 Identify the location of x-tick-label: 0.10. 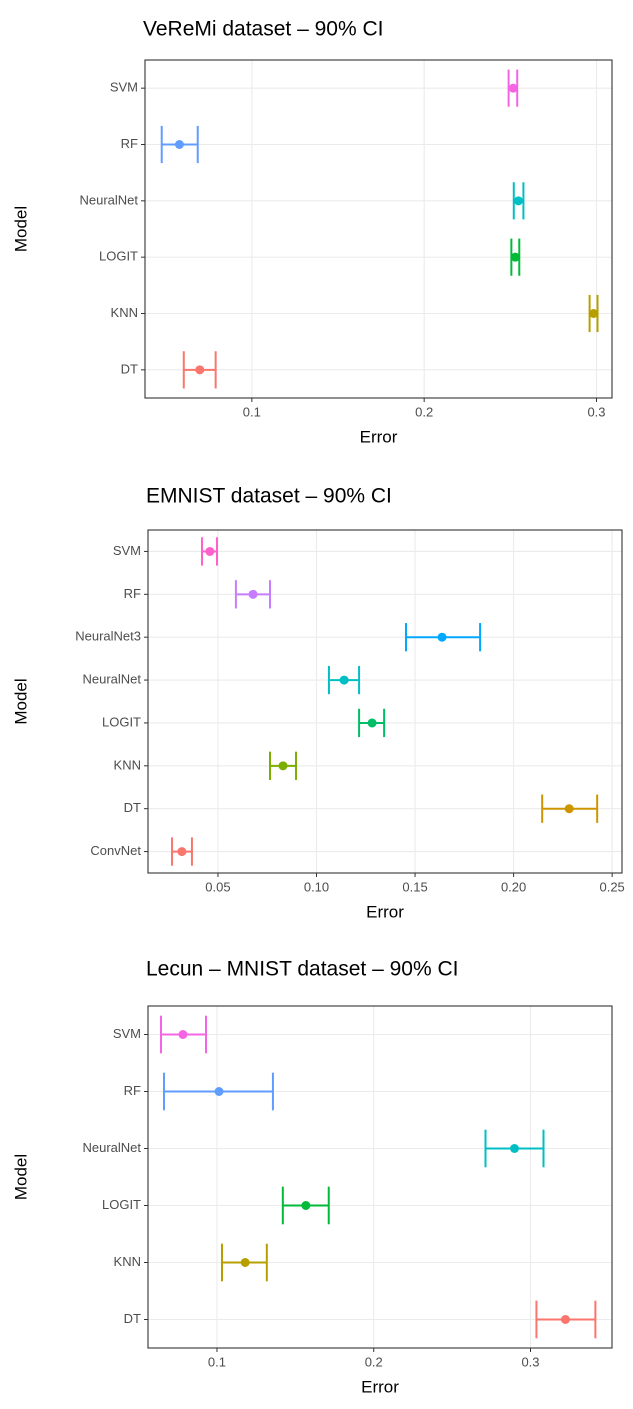
(316, 886).